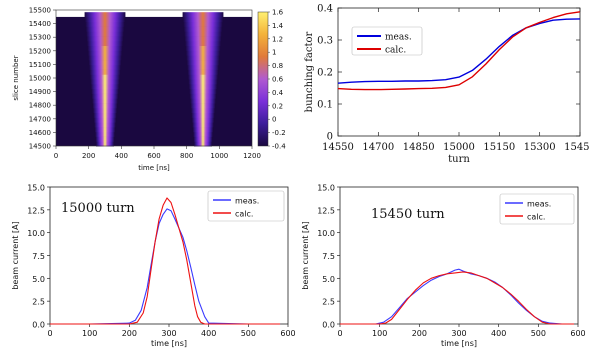  What do you see at coordinates (154, 13) in the screenshot?
I see `heatmap-blank-band` at bounding box center [154, 13].